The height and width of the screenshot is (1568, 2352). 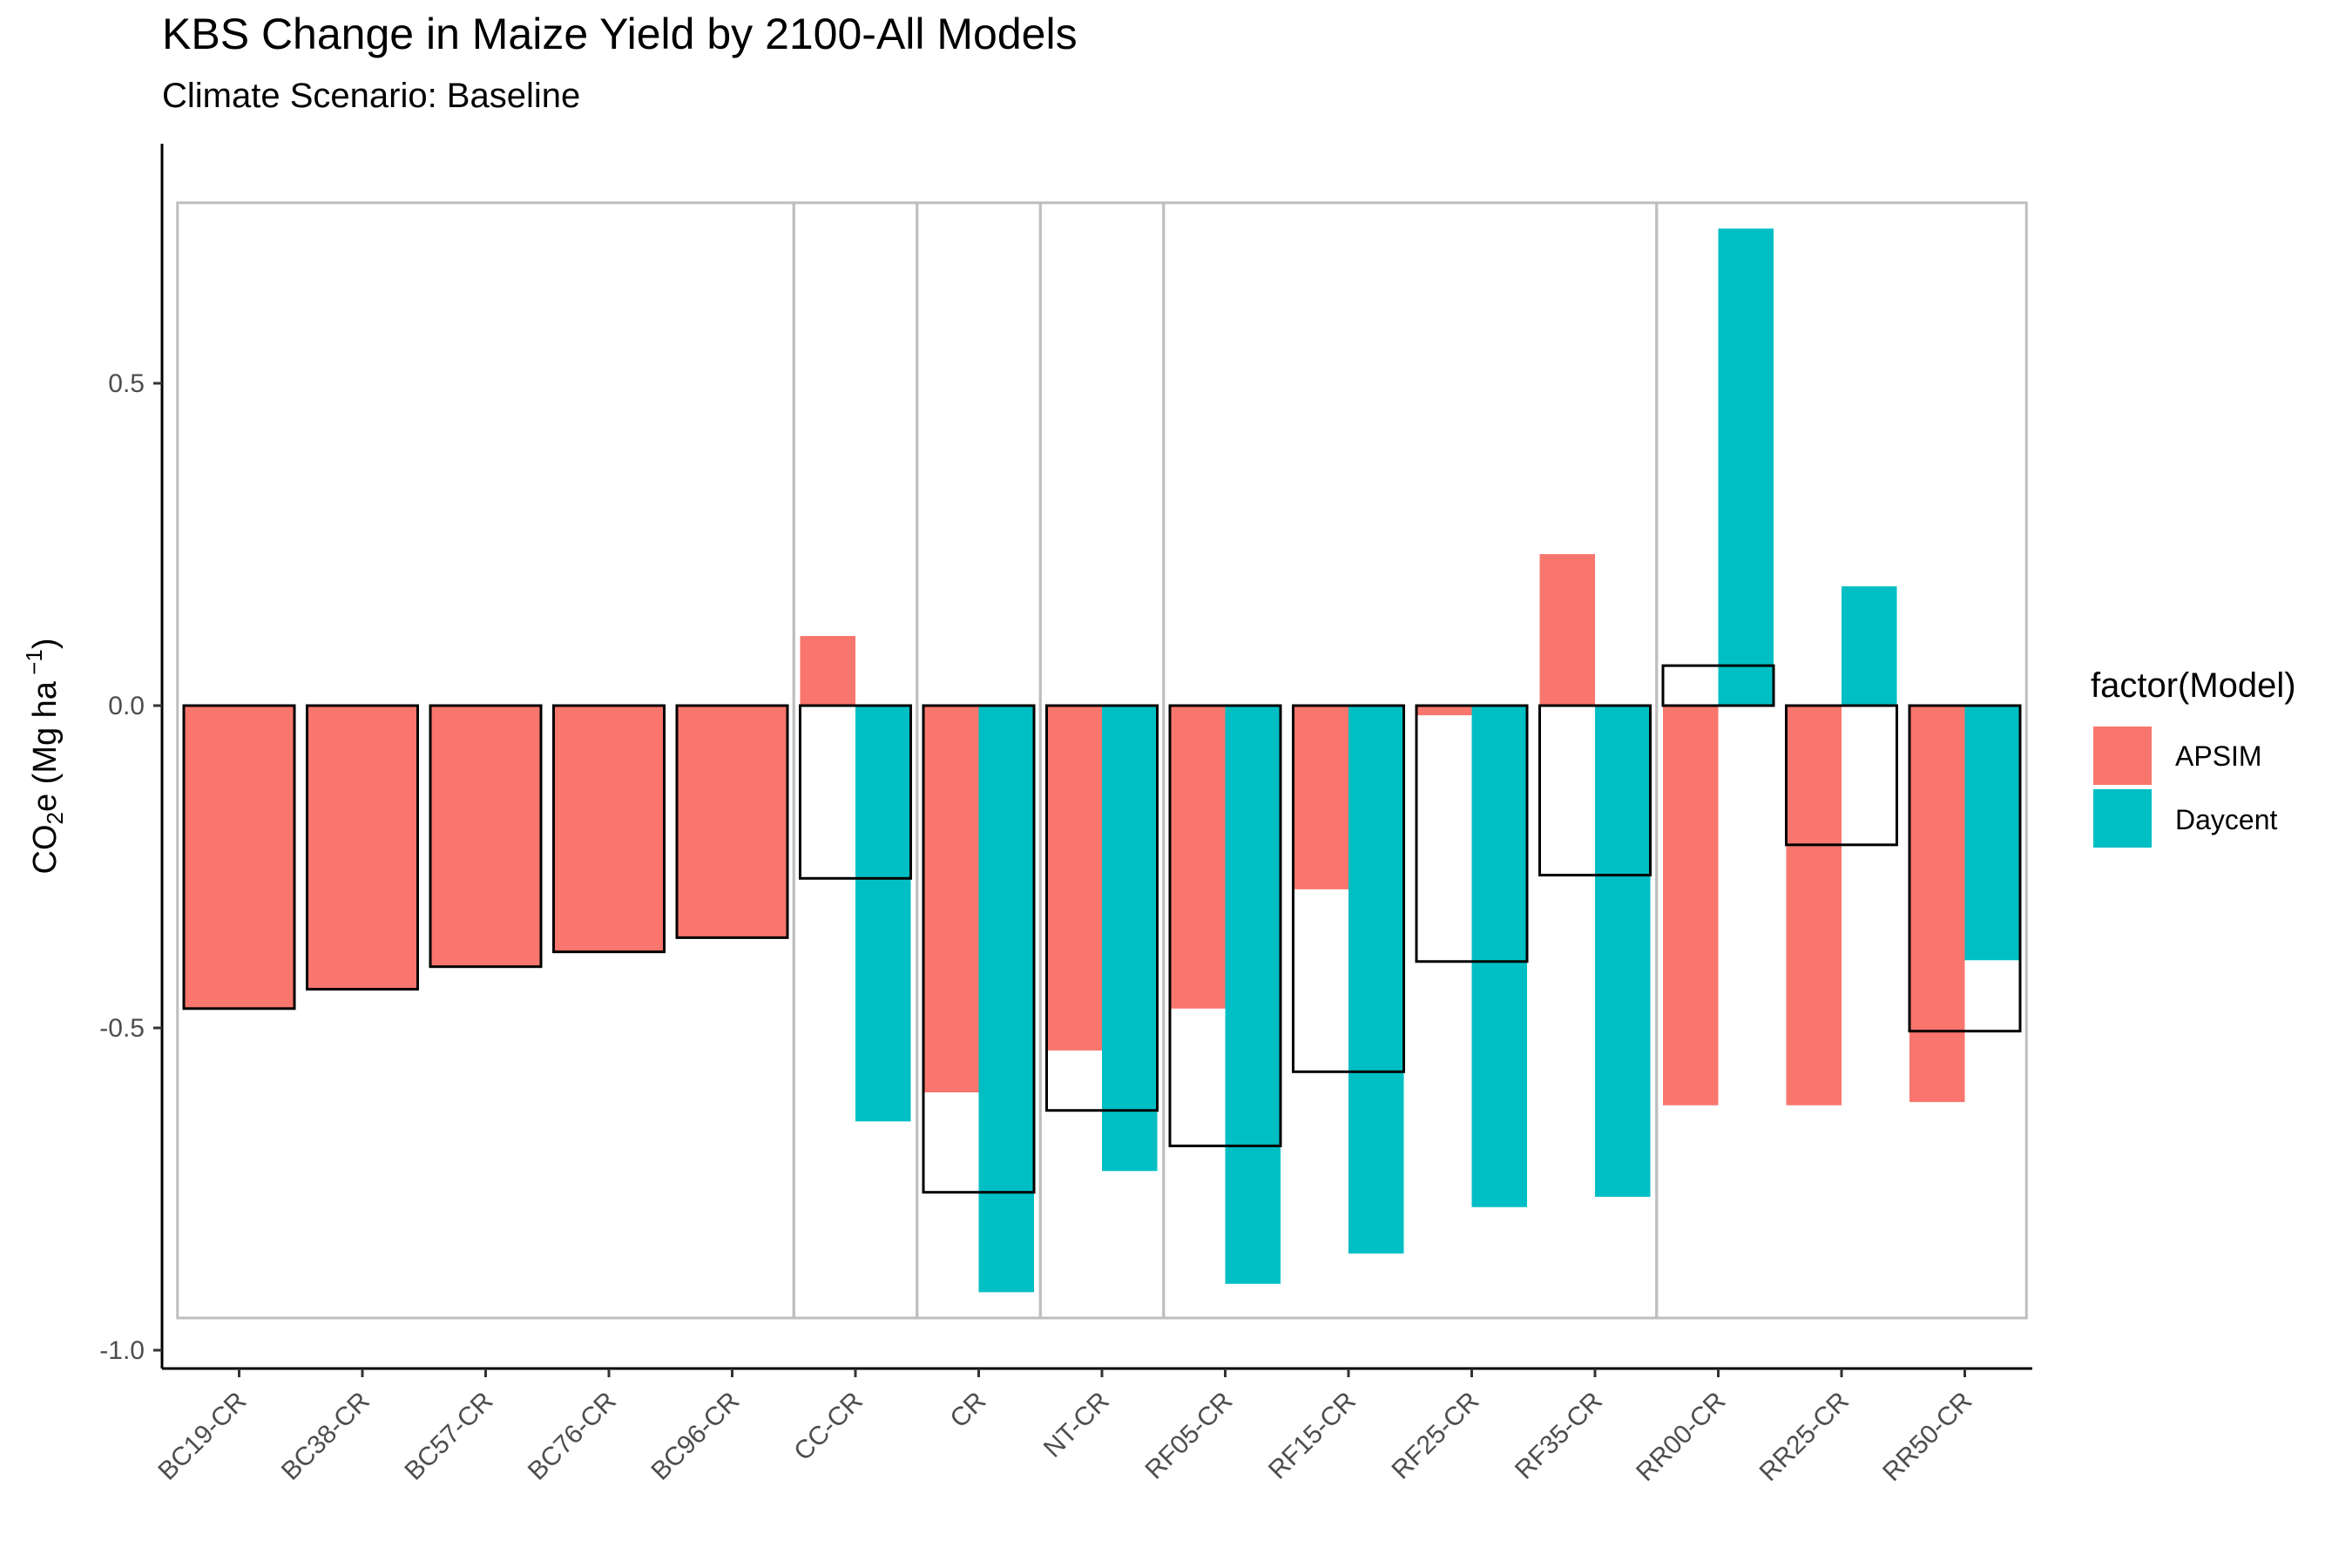 What do you see at coordinates (1691, 906) in the screenshot?
I see `bar-apsim-rr00-cr` at bounding box center [1691, 906].